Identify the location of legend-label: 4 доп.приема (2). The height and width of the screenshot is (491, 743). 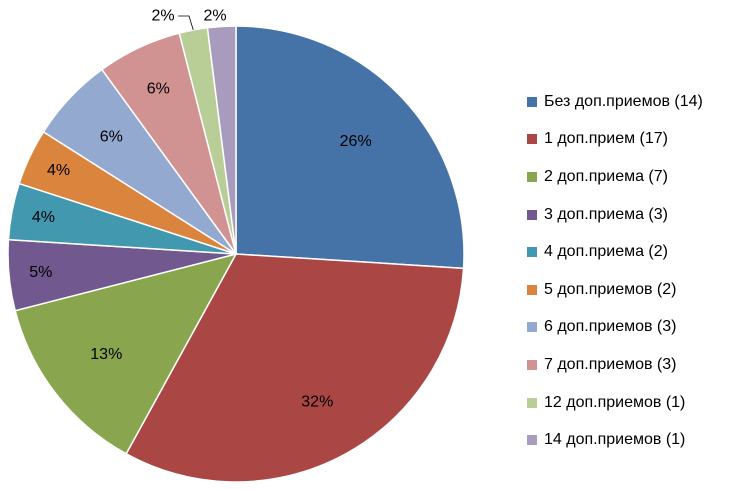
(606, 252).